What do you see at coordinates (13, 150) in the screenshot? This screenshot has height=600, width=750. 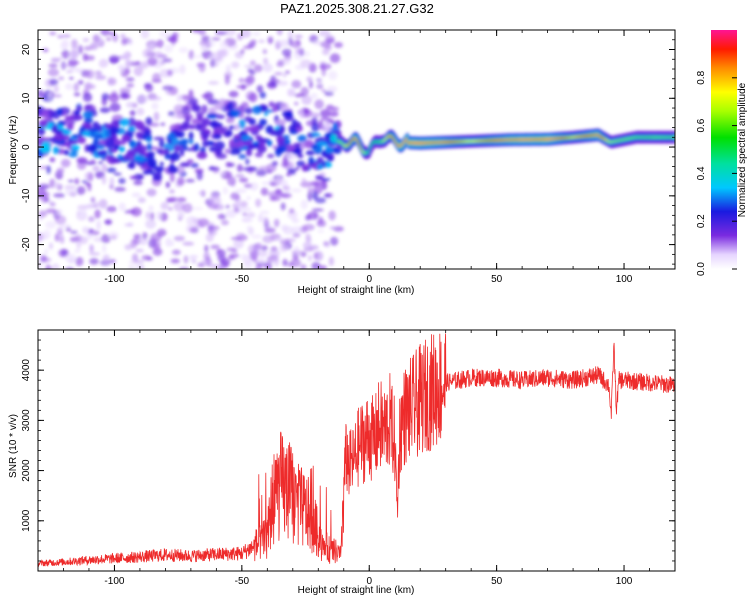 I see `spectrogram-ylabel: Frequency (Hz)` at bounding box center [13, 150].